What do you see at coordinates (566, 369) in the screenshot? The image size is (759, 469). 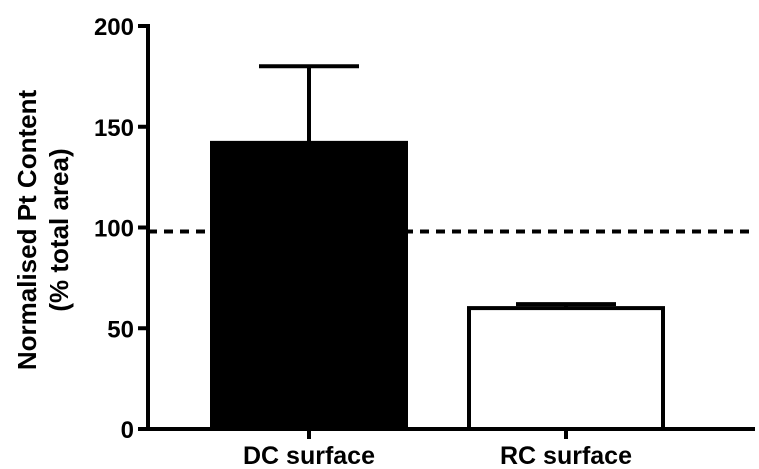 I see `bar-rc-surface` at bounding box center [566, 369].